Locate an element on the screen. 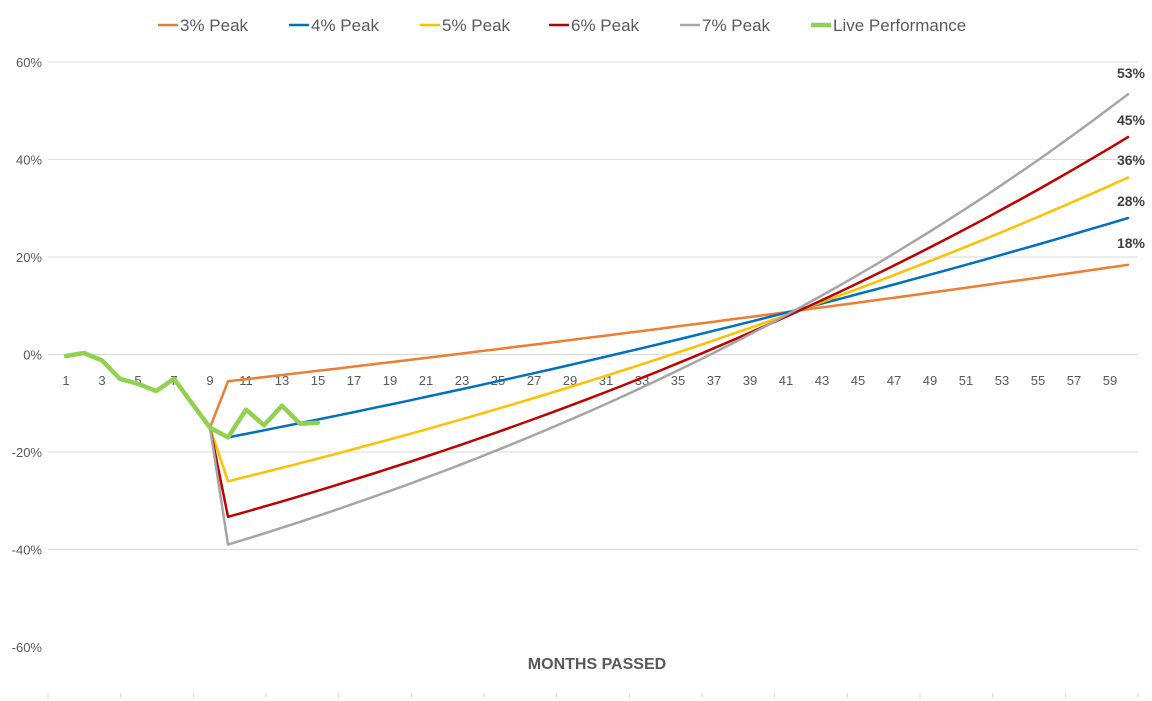 The image size is (1152, 701). legend-label: 3% Peak is located at coordinates (214, 25).